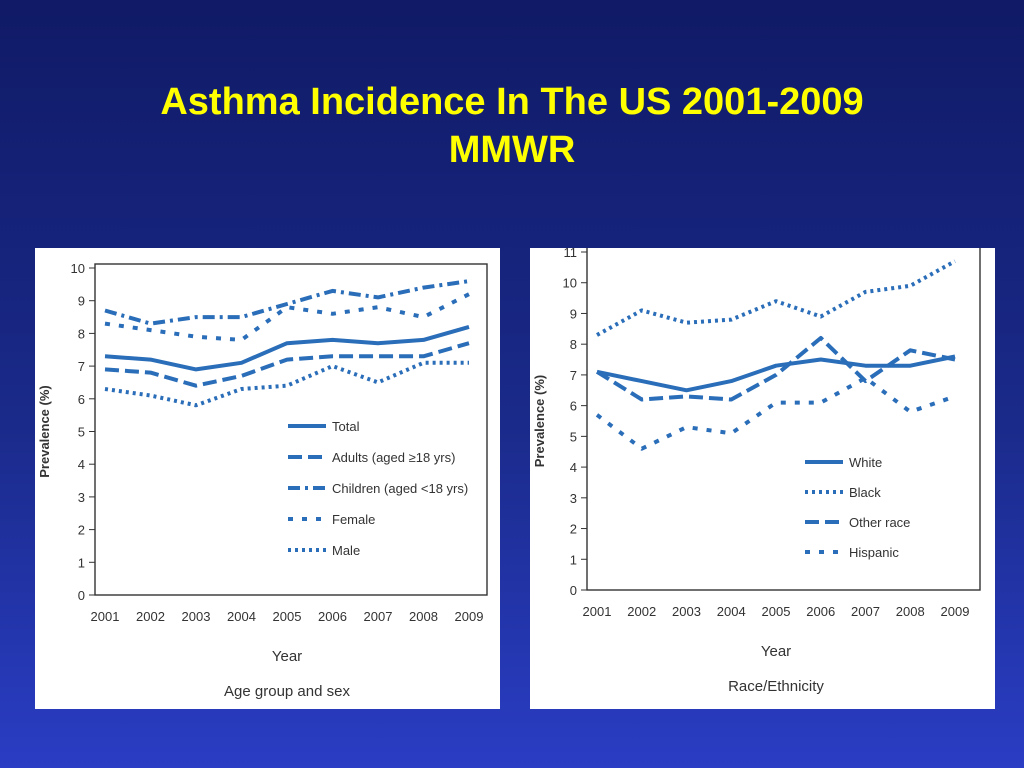 Image resolution: width=1024 pixels, height=768 pixels. What do you see at coordinates (776, 373) in the screenshot?
I see `series-line-white` at bounding box center [776, 373].